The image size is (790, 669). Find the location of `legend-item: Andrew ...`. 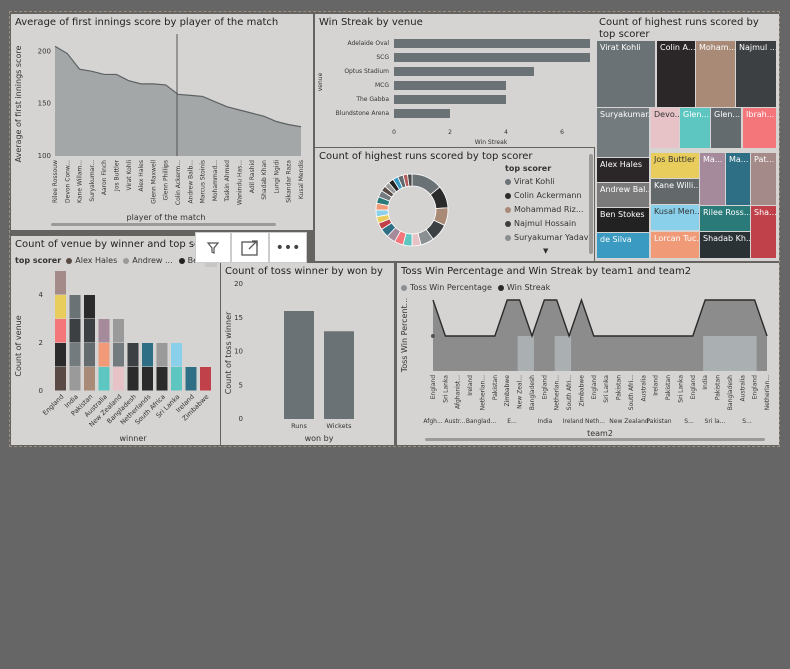

legend-item: Andrew ... is located at coordinates (148, 260).